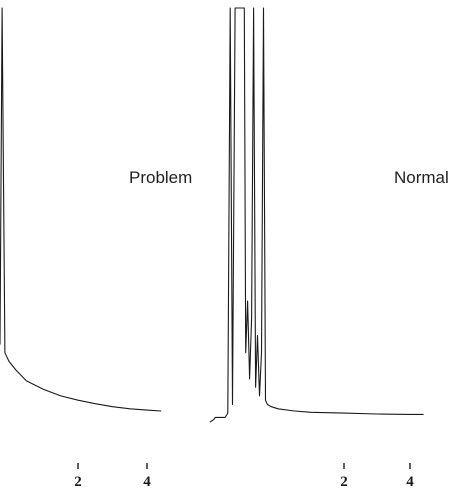 This screenshot has height=491, width=459. What do you see at coordinates (410, 482) in the screenshot?
I see `normal-x-tick-label-4: 4` at bounding box center [410, 482].